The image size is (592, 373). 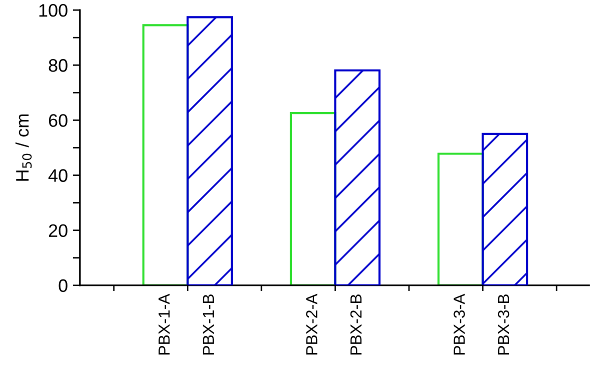 What do you see at coordinates (58, 65) in the screenshot?
I see `y-tick-label: 80` at bounding box center [58, 65].